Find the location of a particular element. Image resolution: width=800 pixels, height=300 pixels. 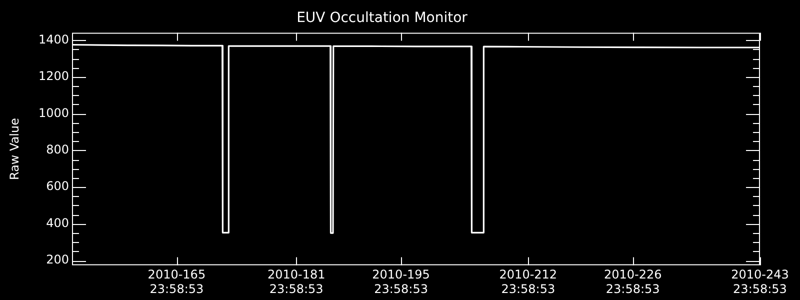

y-tick-label: 400 is located at coordinates (57, 223).